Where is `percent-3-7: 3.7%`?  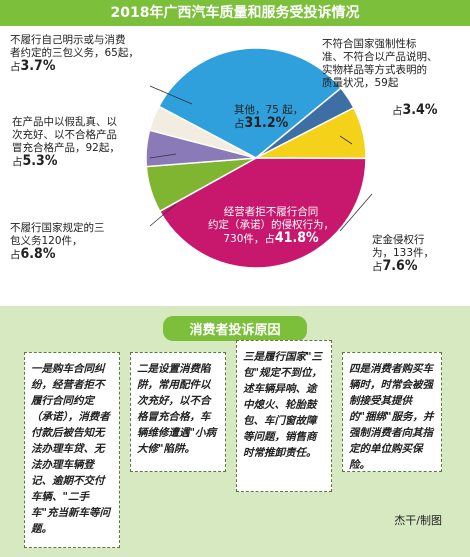
percent-3-7: 3.7% is located at coordinates (38, 66).